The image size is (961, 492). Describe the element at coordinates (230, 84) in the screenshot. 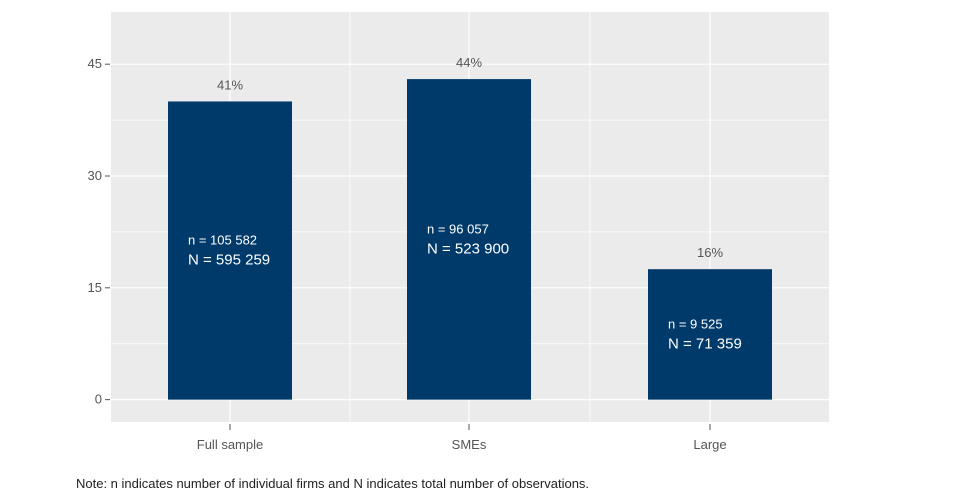

I see `bar-value-label: 41%` at that location.